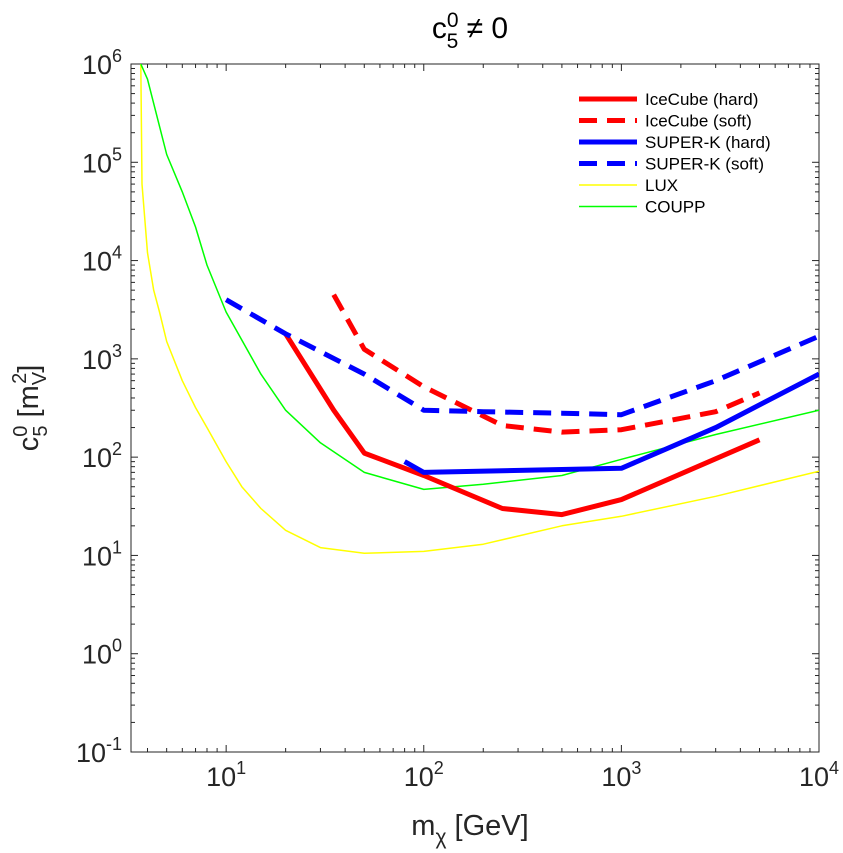  I want to click on y-axis-label: c05 [mV2], so click(30, 408).